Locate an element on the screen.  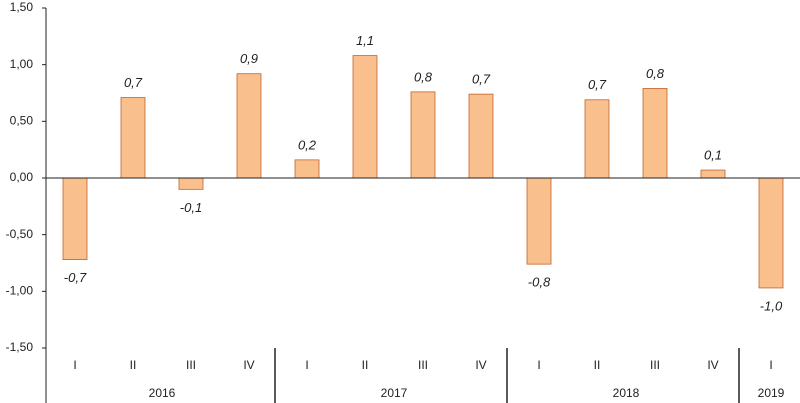
group-label: 2016 is located at coordinates (162, 393).